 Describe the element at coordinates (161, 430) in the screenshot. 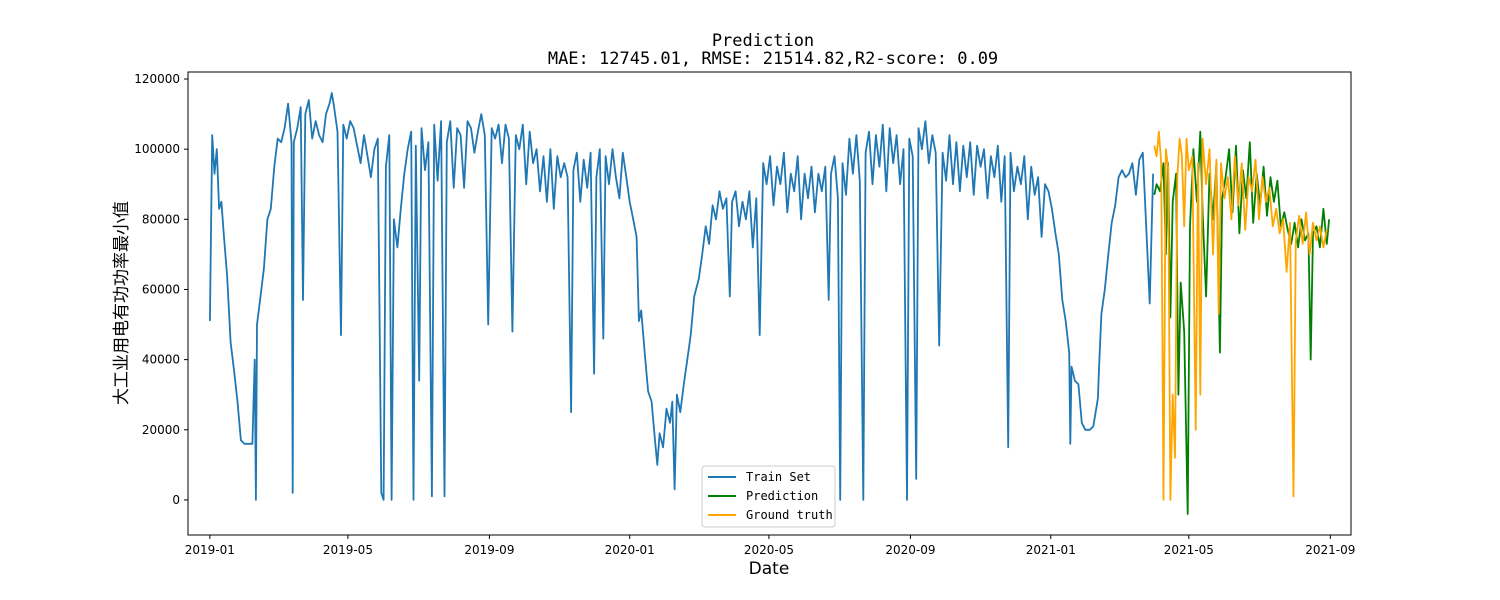

I see `y-tick-label: 20000` at that location.